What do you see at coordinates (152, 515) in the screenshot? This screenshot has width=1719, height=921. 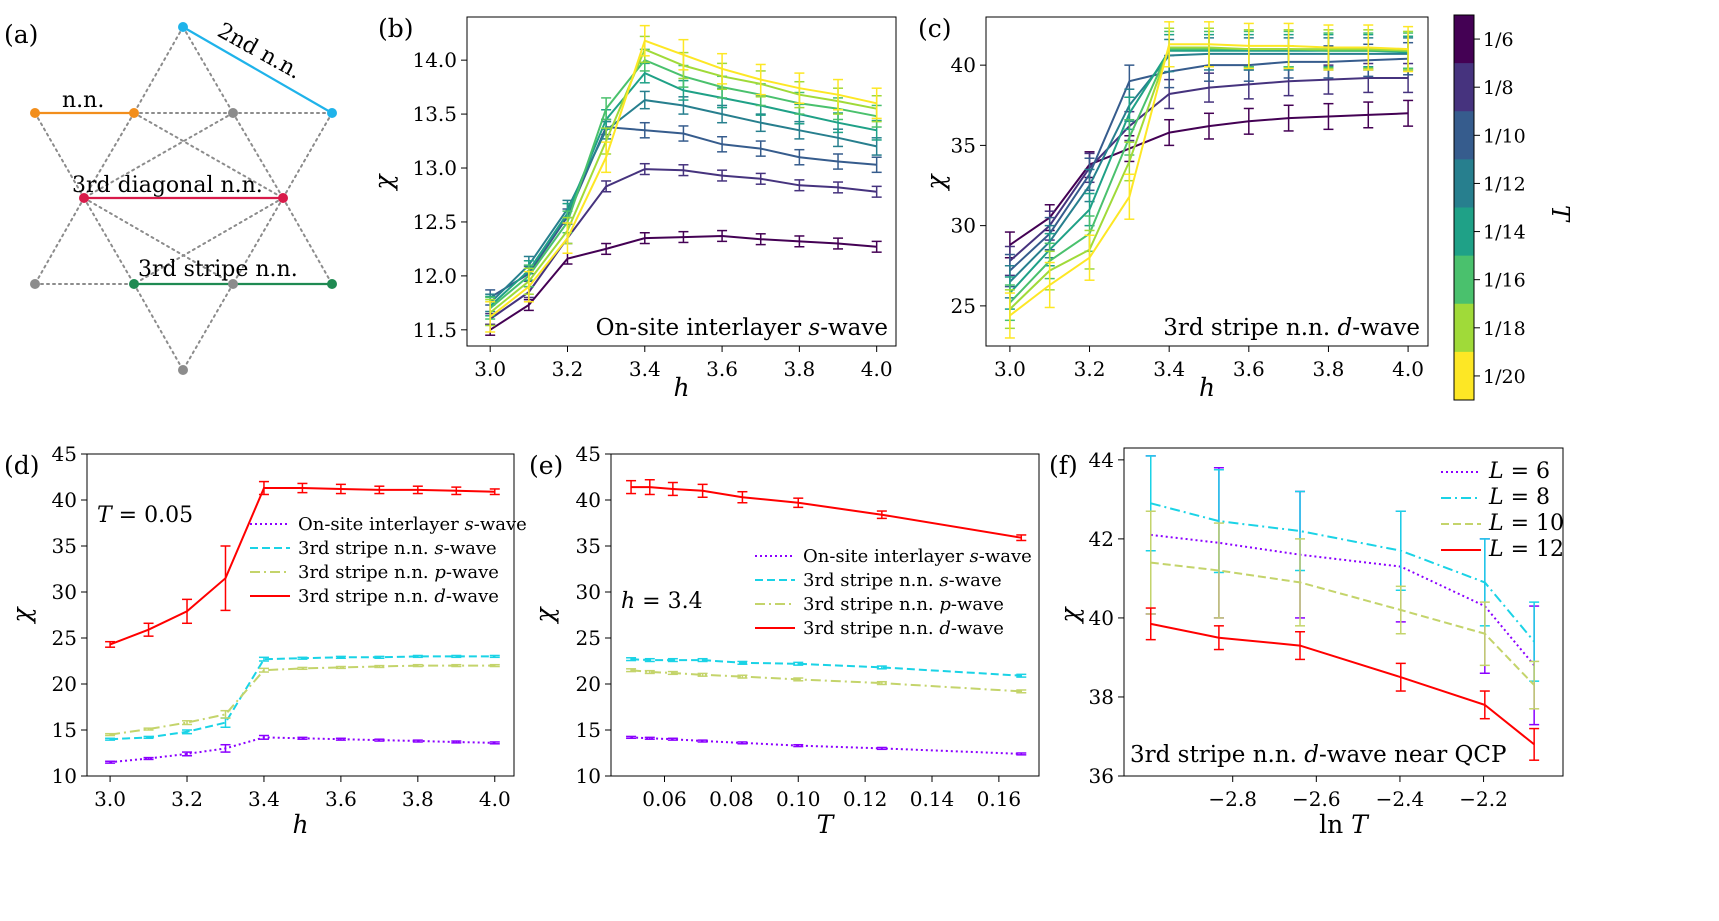 I see `annotation-part: = 0.05` at bounding box center [152, 515].